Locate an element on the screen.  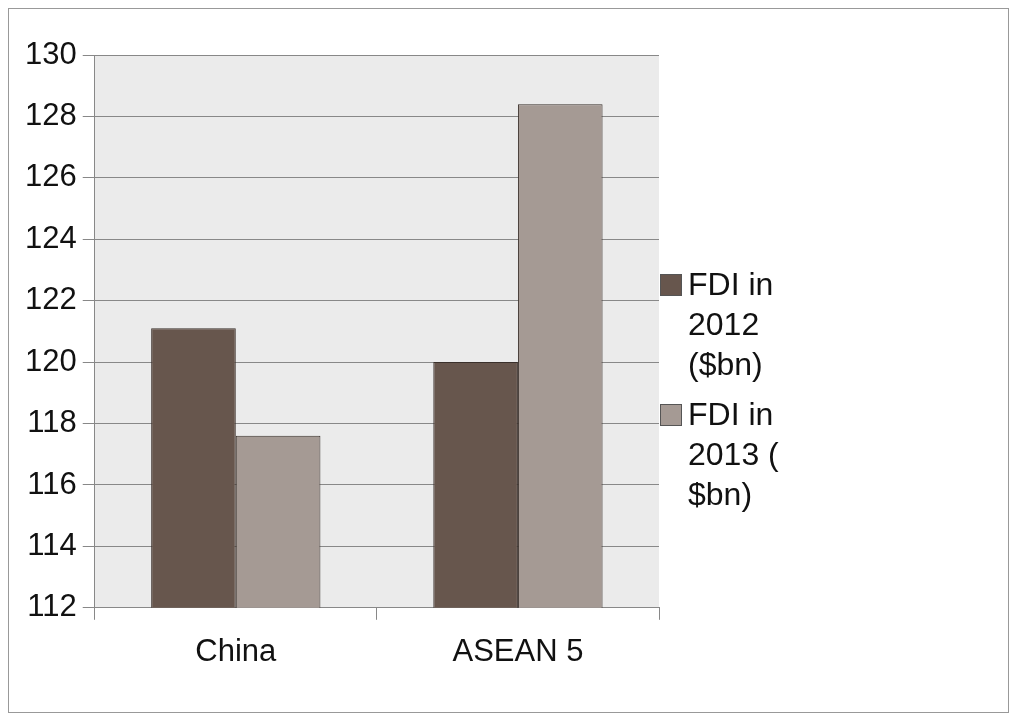
y-tick-label: 128 is located at coordinates (50, 114).